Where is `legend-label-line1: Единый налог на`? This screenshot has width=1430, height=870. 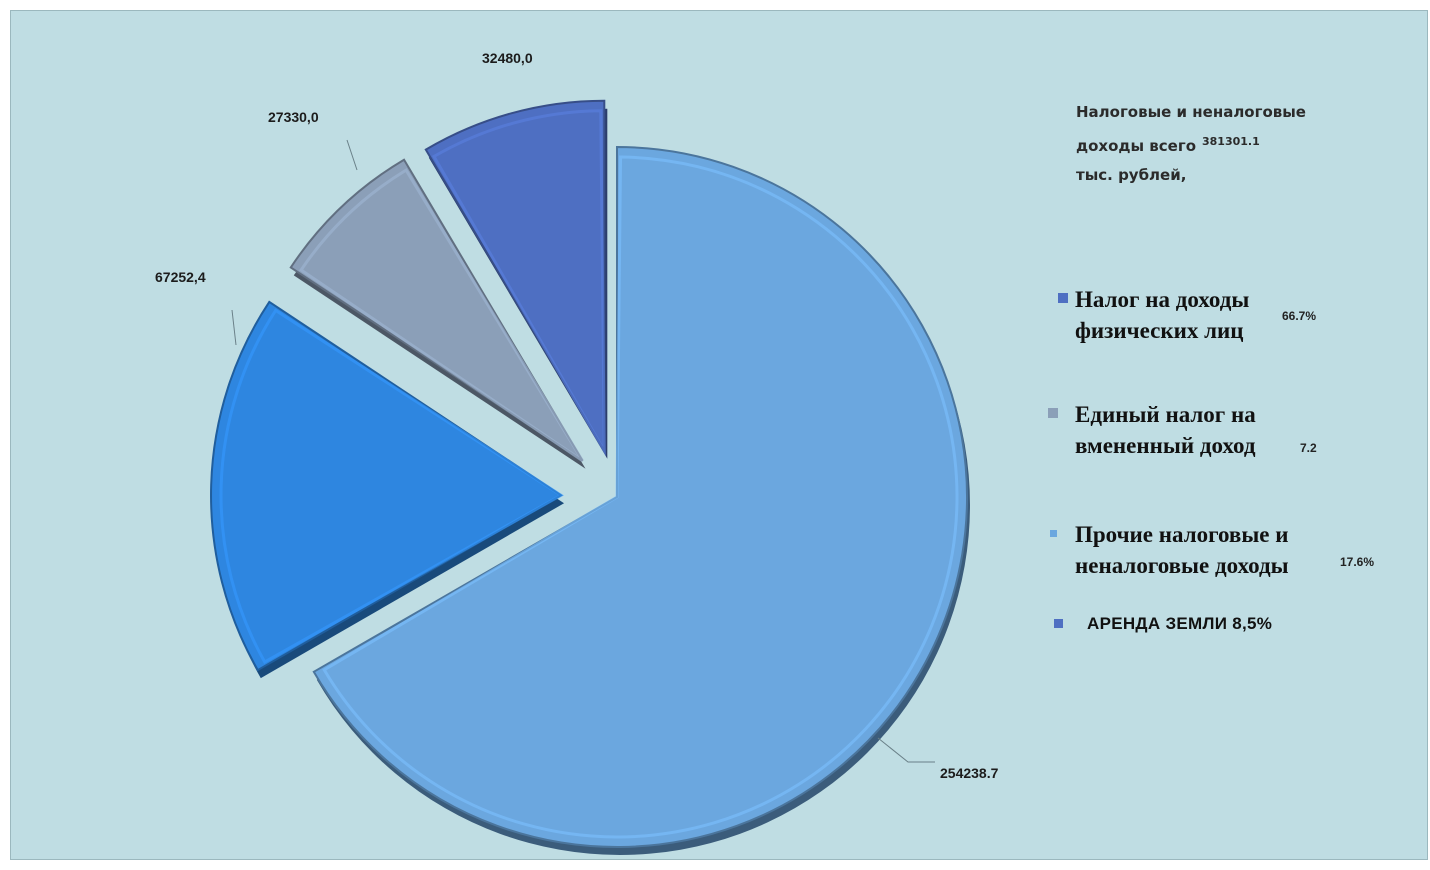
legend-label-line1: Единый налог на is located at coordinates (1165, 414).